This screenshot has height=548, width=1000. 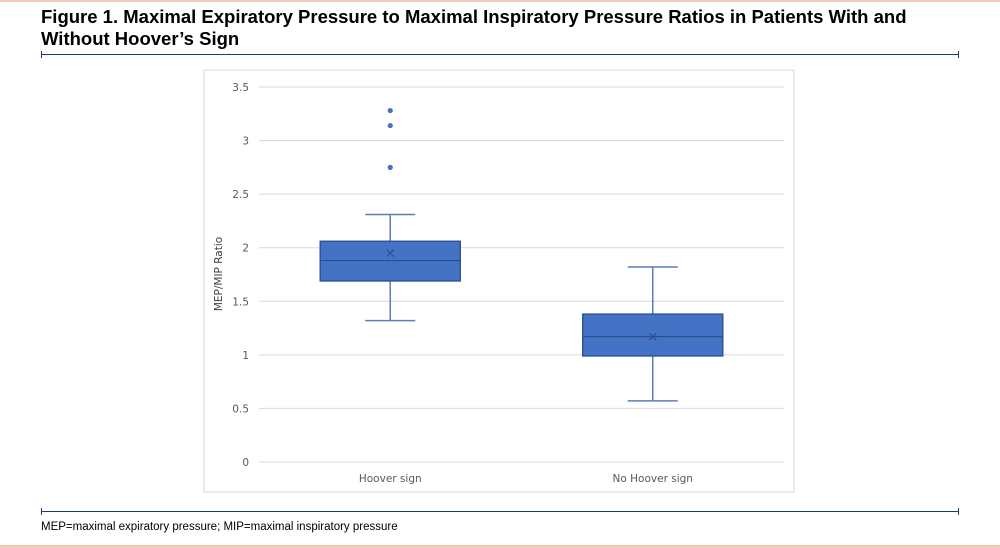 I want to click on x-tick-label-0: Hoover sign, so click(x=390, y=479).